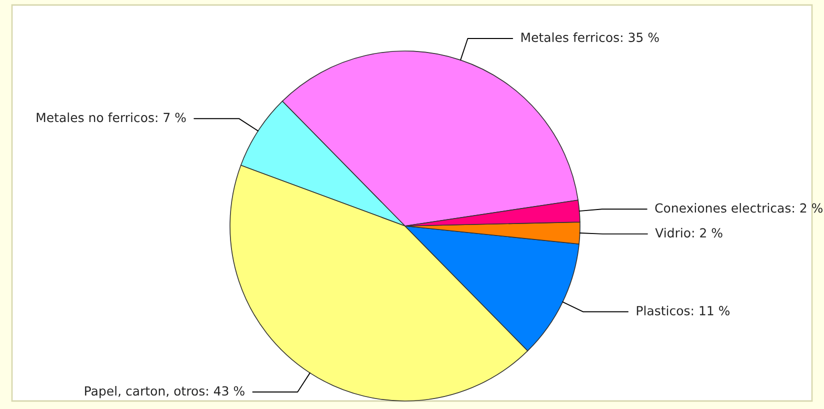  What do you see at coordinates (738, 208) in the screenshot?
I see `slice-label: Conexiones electricas: 2 %` at bounding box center [738, 208].